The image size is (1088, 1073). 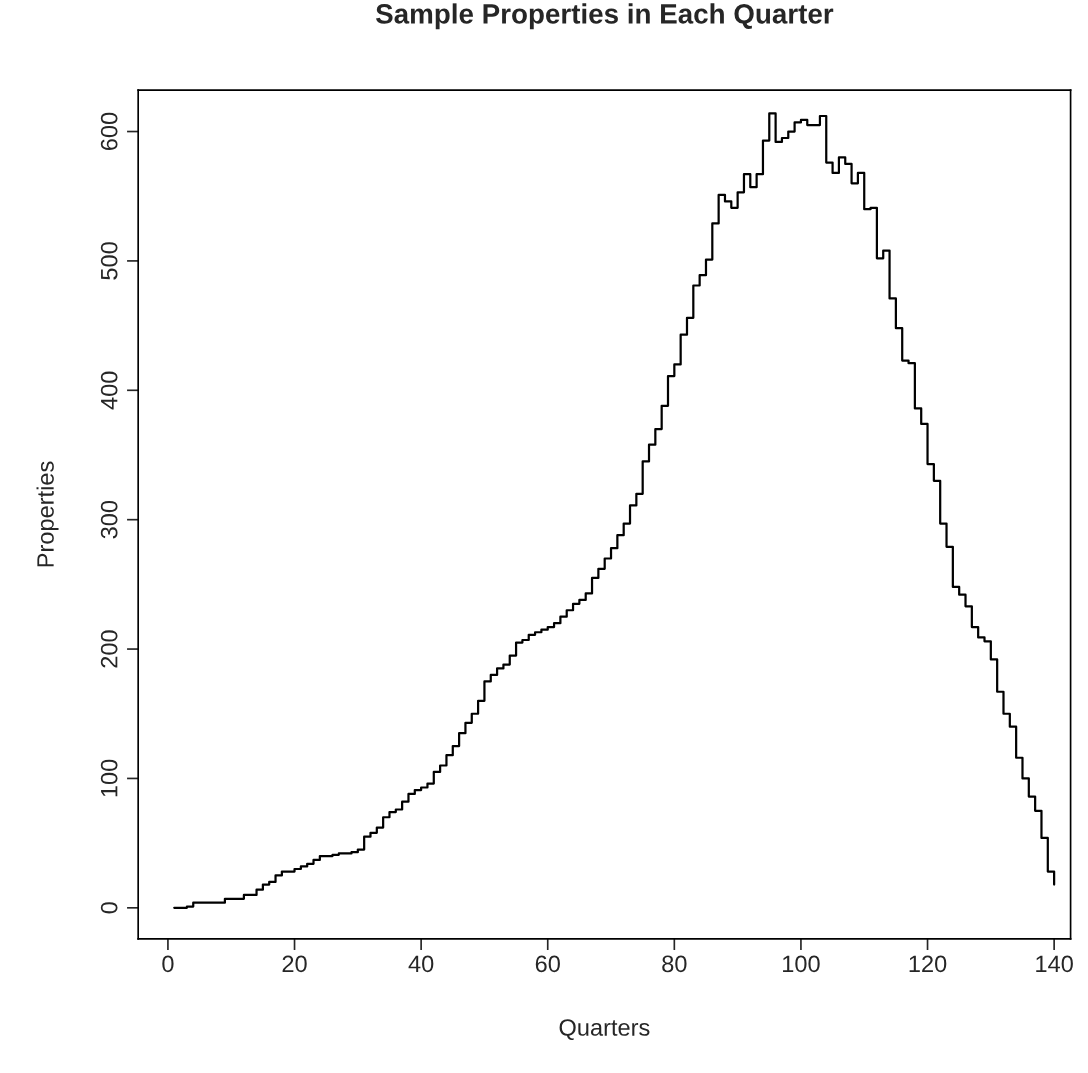 What do you see at coordinates (109, 649) in the screenshot?
I see `y-tick-label: 200` at bounding box center [109, 649].